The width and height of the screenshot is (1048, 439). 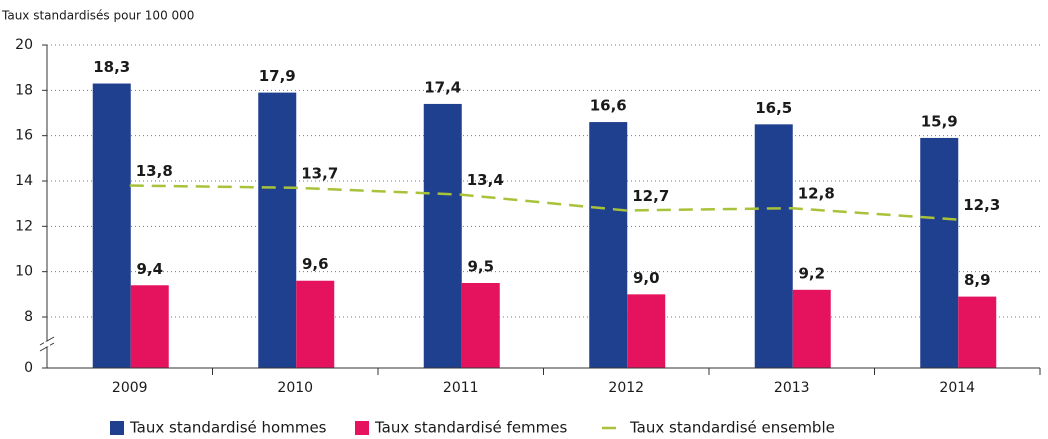 I want to click on value-label: 17,9, so click(x=277, y=76).